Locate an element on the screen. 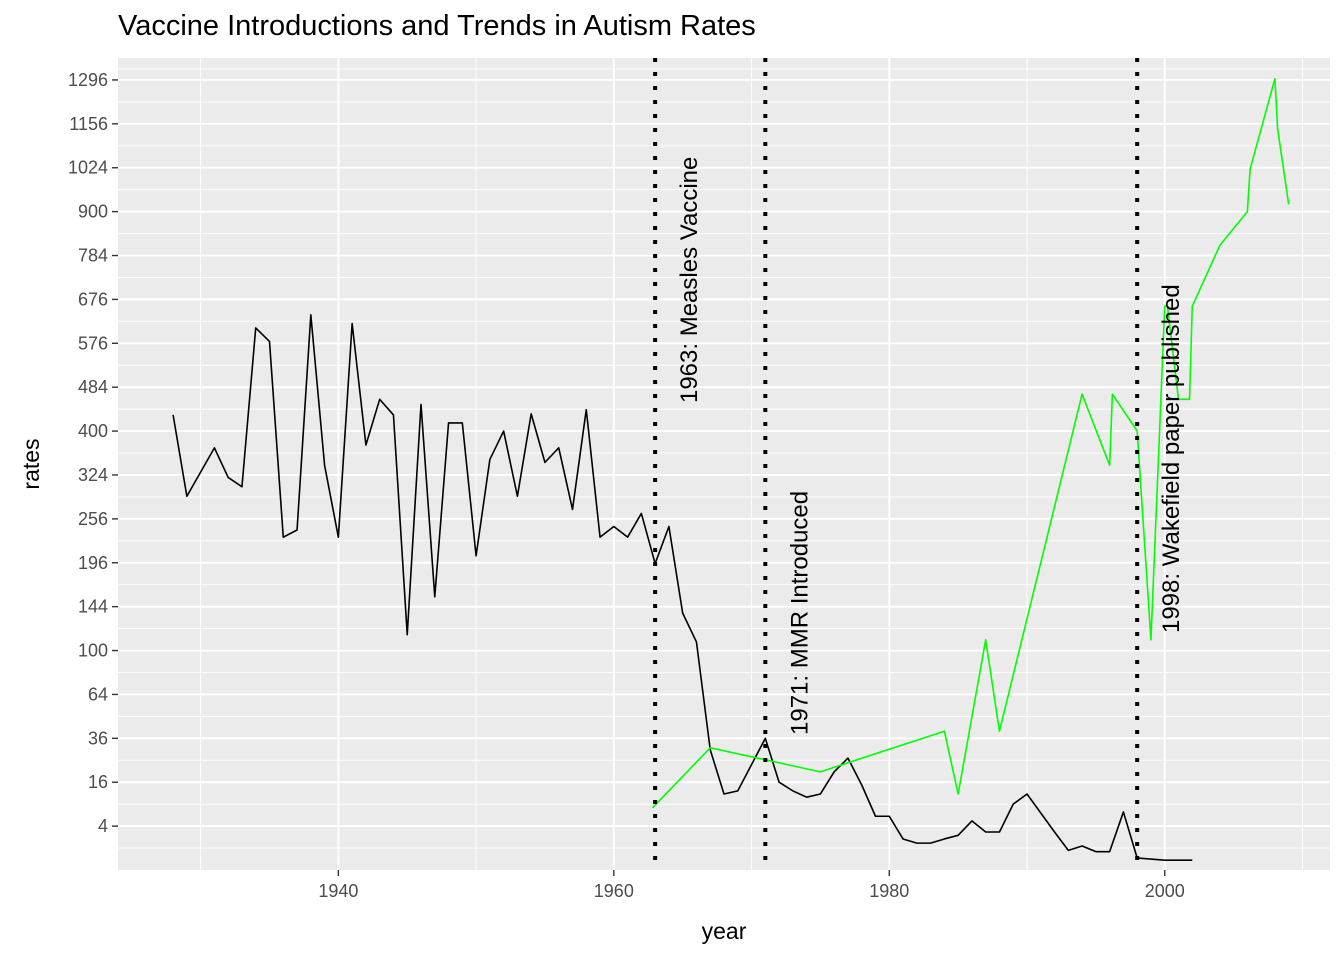 This screenshot has width=1344, height=960. x-tick-label: 2000 is located at coordinates (1165, 891).